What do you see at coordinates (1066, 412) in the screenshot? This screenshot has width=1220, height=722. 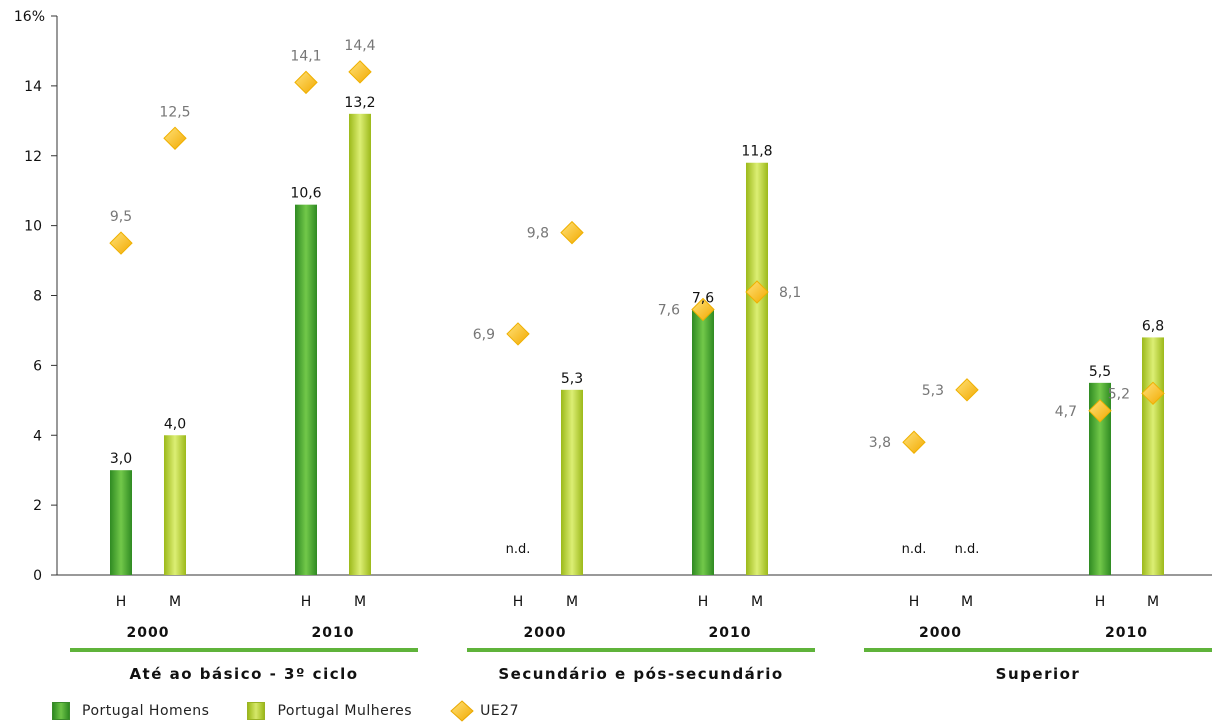 I see `ue27-value-label: 4,7` at bounding box center [1066, 412].